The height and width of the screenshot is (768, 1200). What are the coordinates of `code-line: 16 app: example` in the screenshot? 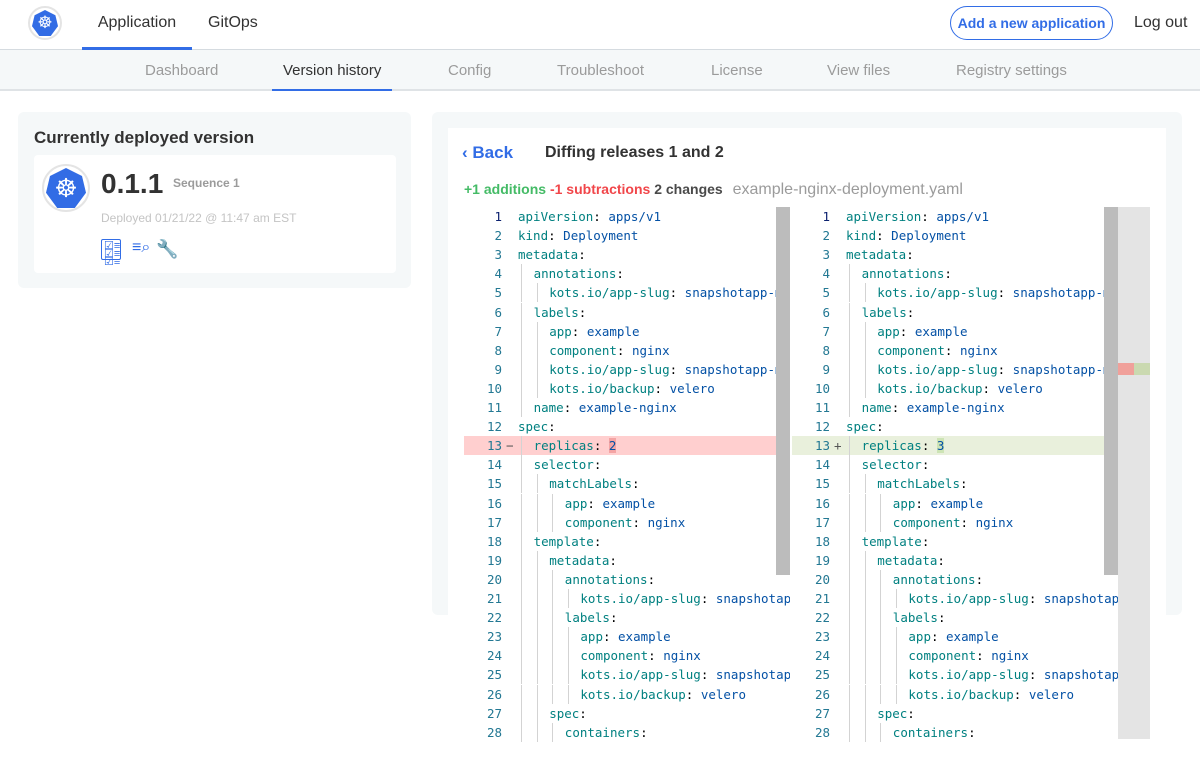 It's located at (627, 503).